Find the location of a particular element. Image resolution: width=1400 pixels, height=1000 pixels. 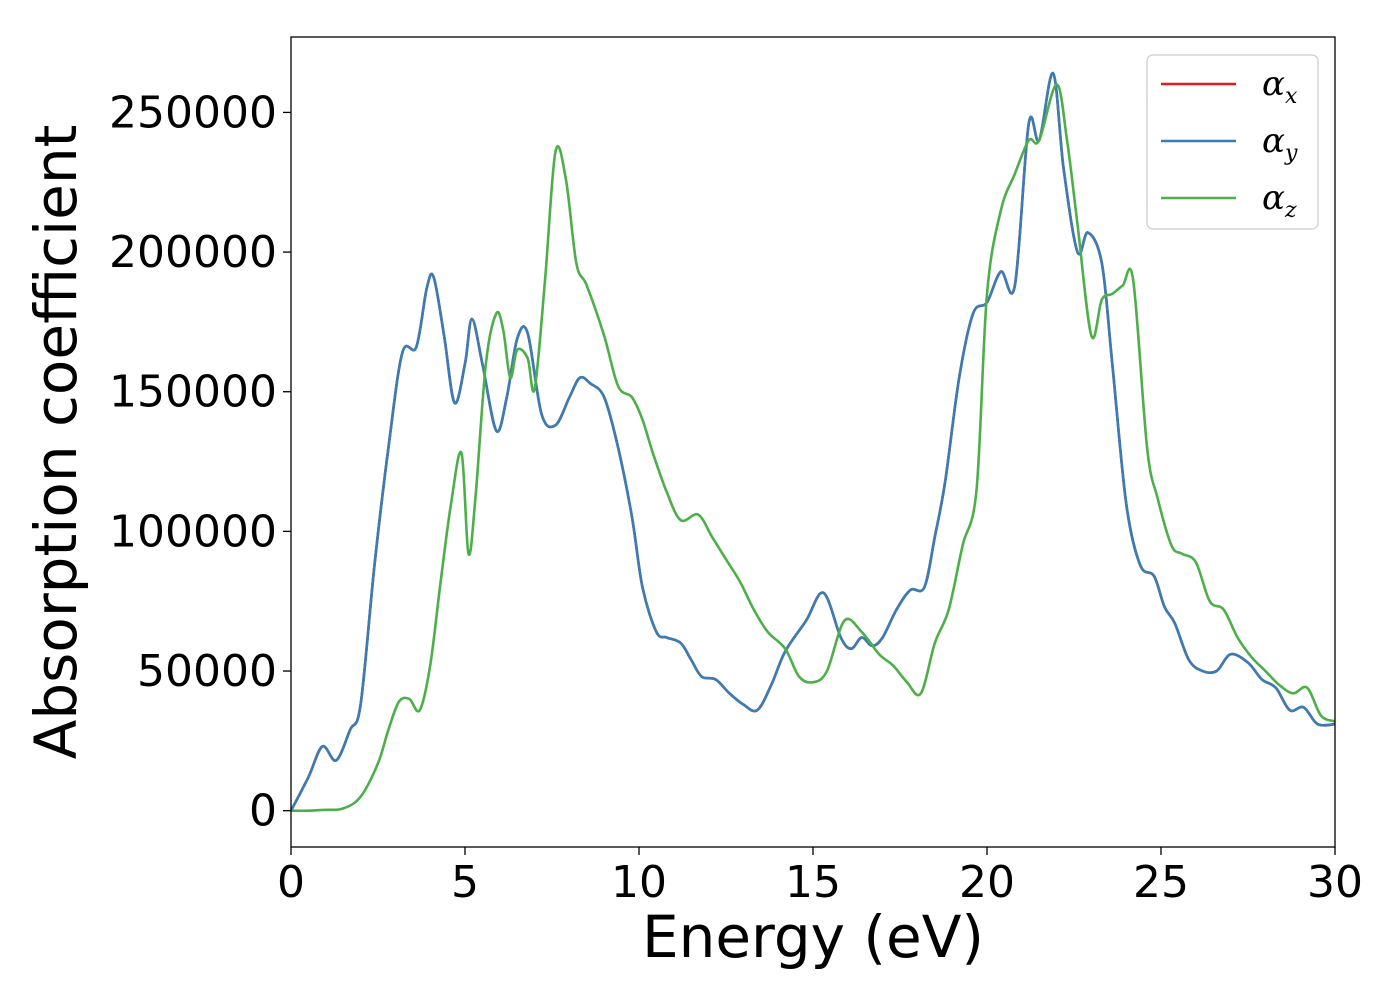

y-axis: 0 50000 100000 150000 200000 250000 is located at coordinates (200, 462).